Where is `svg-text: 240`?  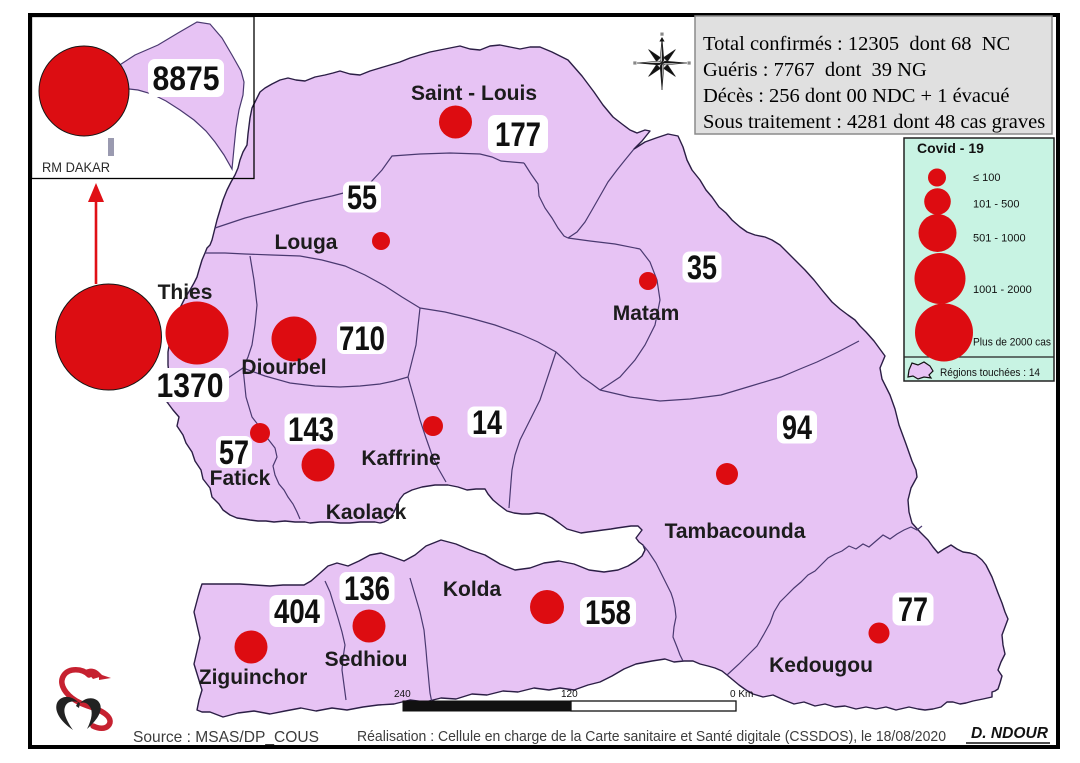
svg-text: 240 is located at coordinates (402, 694).